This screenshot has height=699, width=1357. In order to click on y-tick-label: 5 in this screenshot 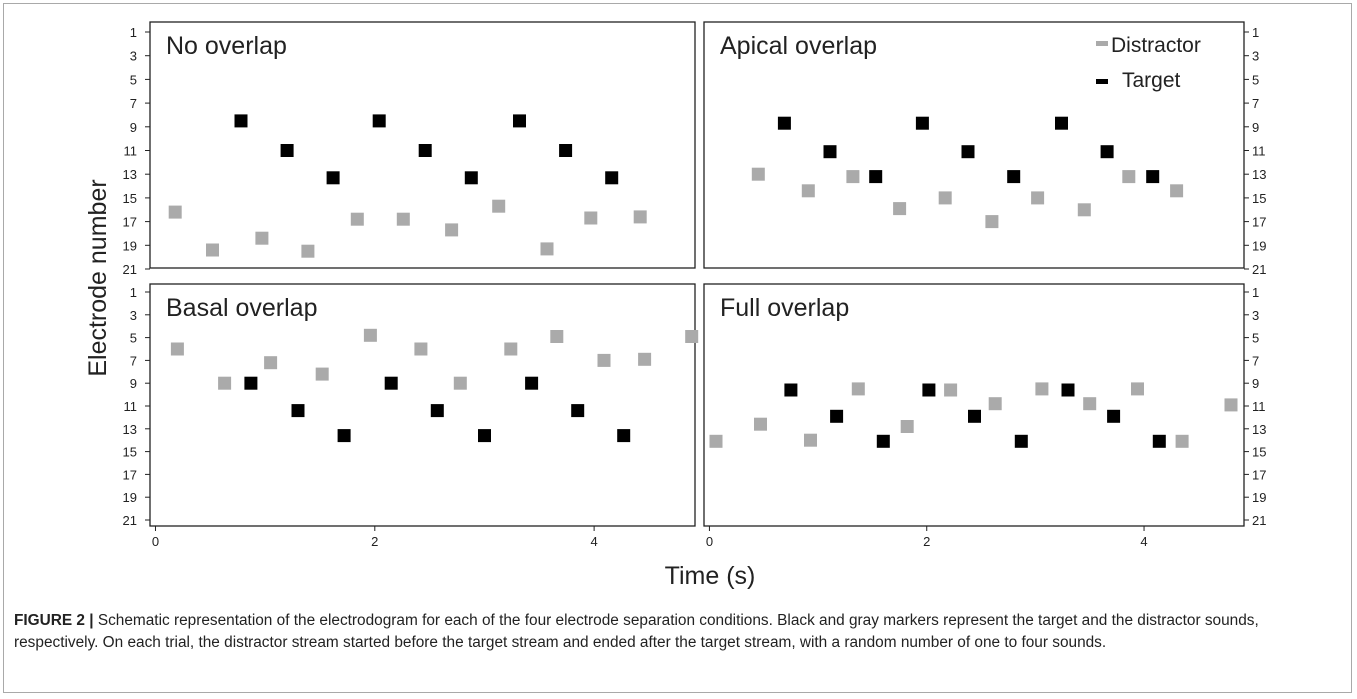, I will do `click(1255, 79)`.